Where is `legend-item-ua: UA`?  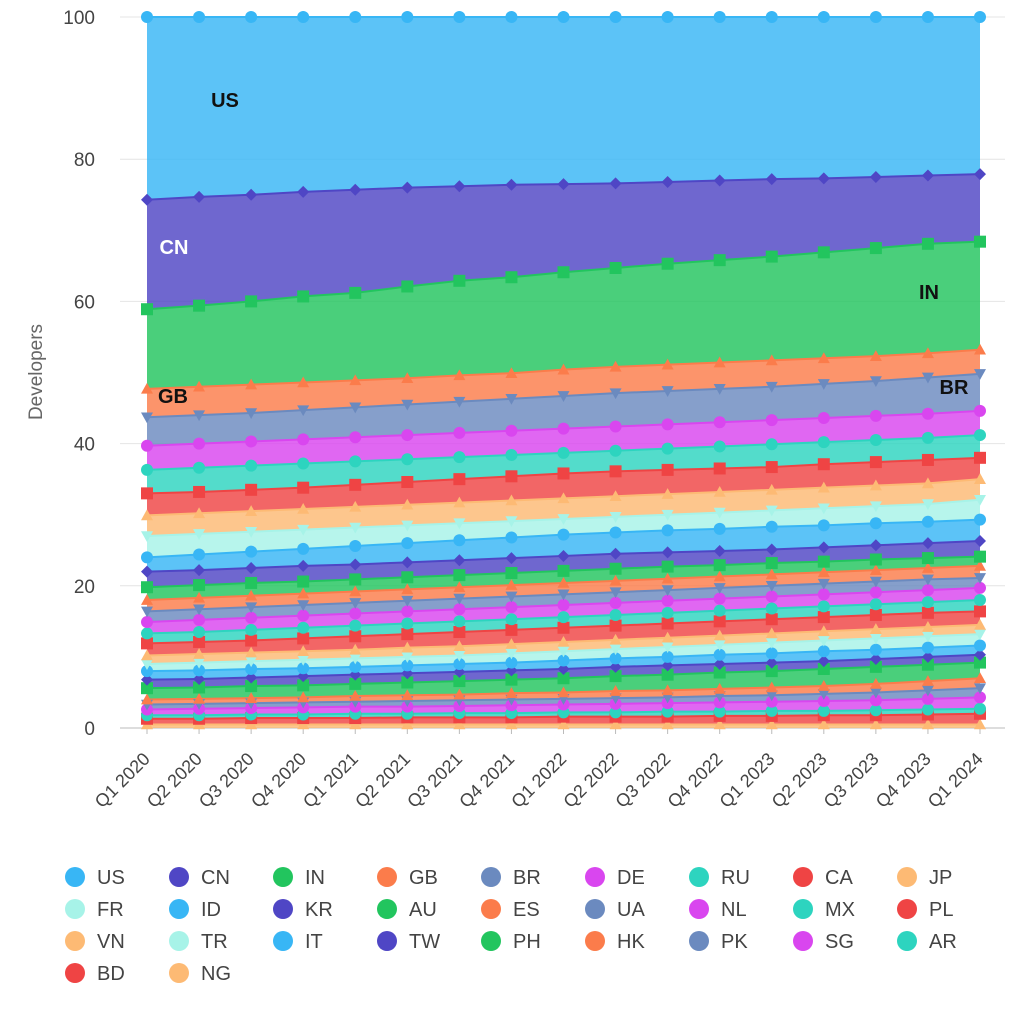 legend-item-ua: UA is located at coordinates (615, 910).